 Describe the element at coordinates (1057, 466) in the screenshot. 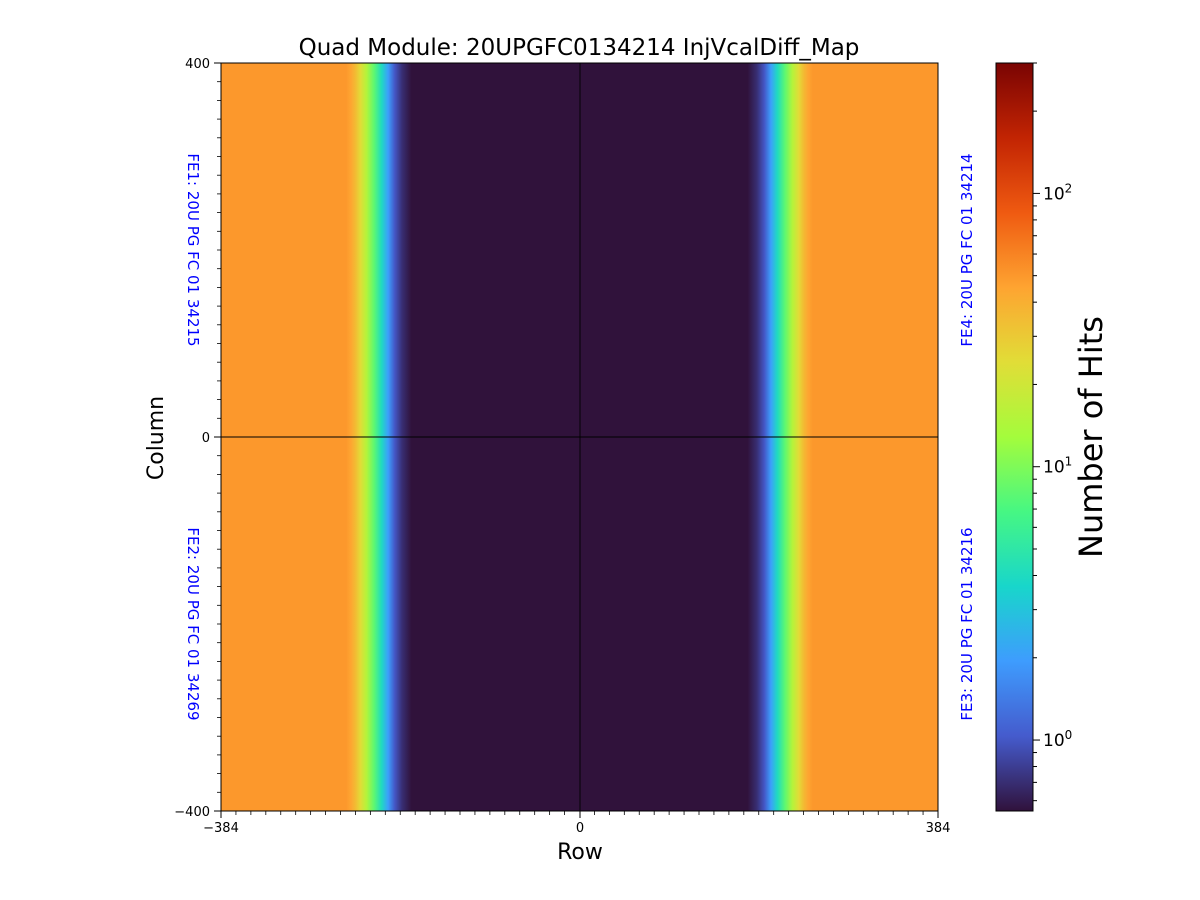

I see `colorbar-tick-label: 10¹` at that location.